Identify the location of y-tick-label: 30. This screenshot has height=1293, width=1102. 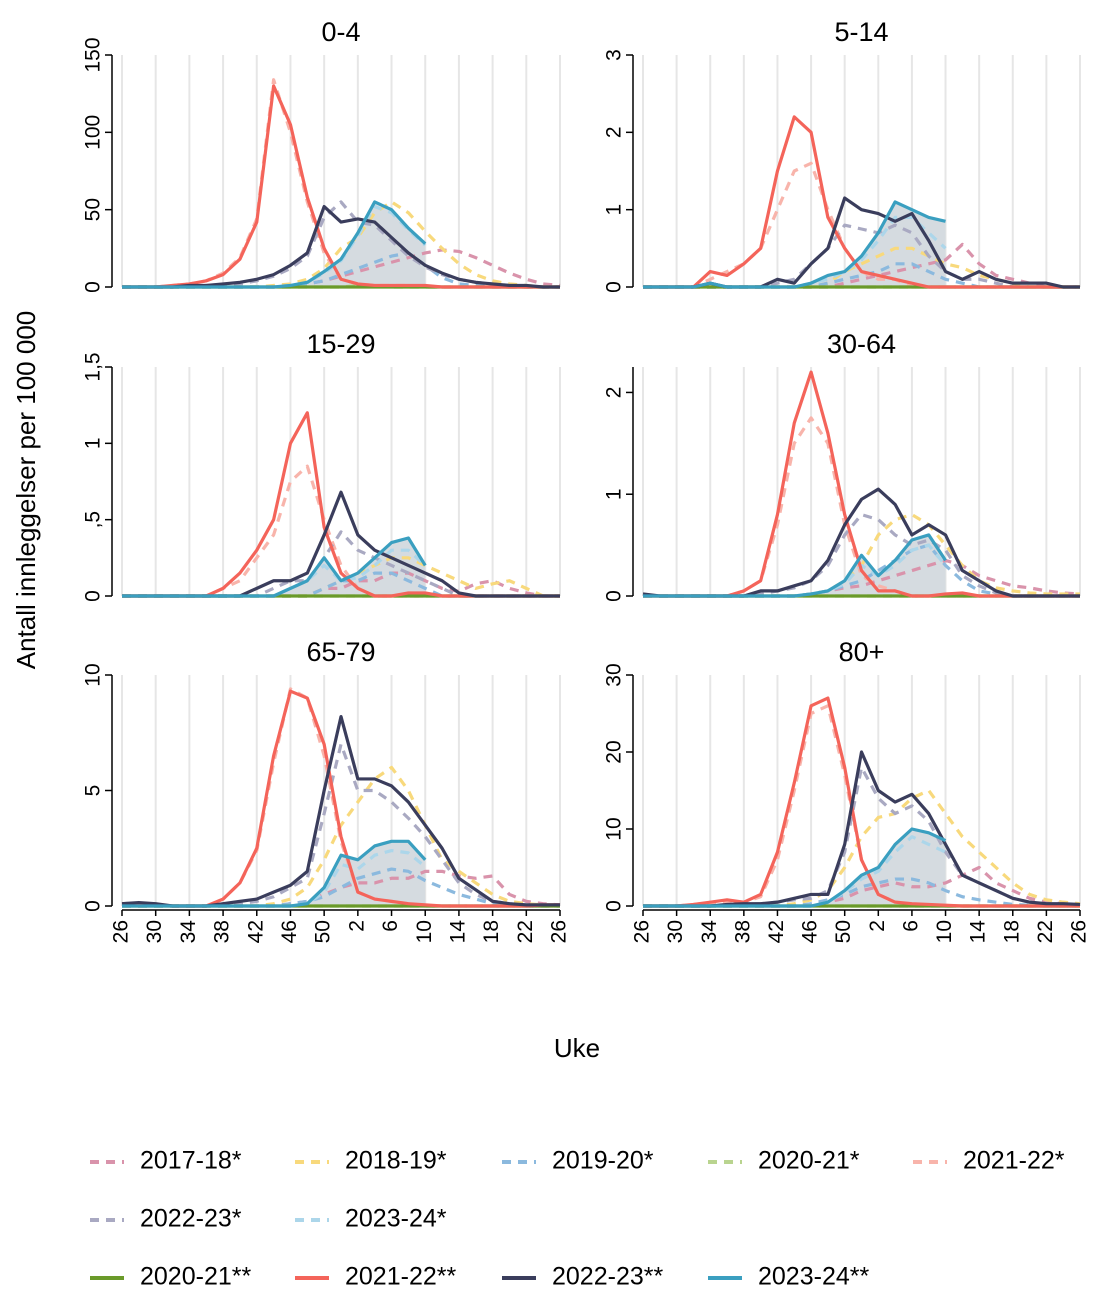
(614, 674).